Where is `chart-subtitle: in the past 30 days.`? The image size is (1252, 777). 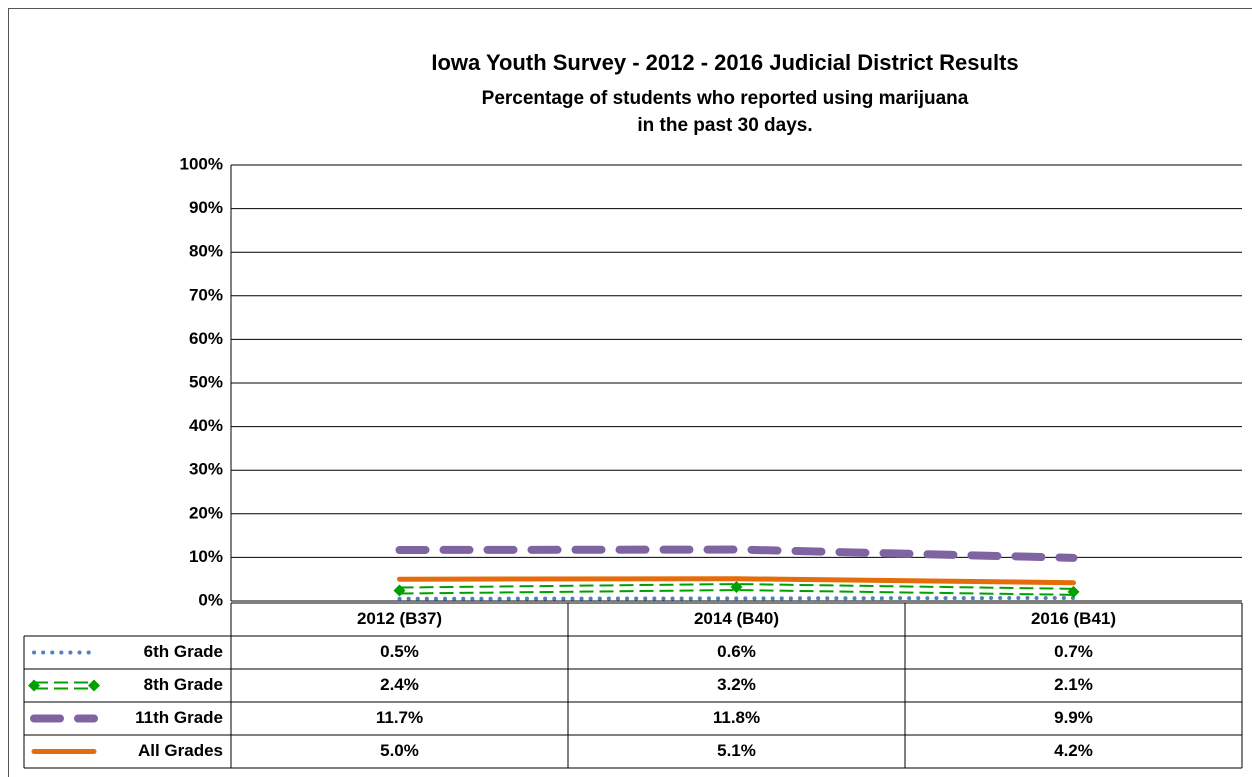 chart-subtitle: in the past 30 days. is located at coordinates (724, 125).